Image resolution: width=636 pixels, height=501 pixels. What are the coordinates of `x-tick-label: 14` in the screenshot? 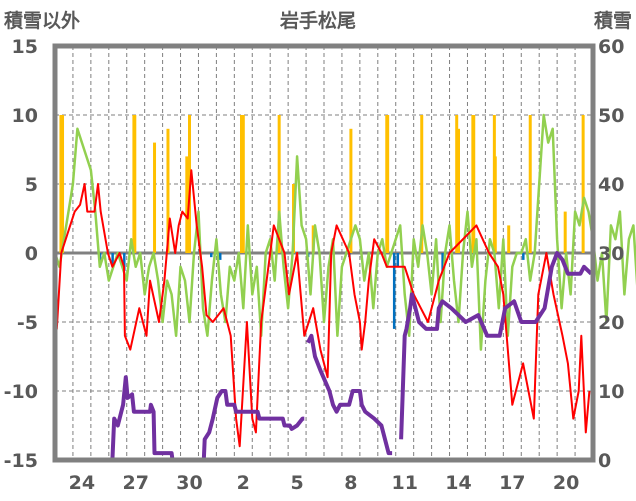 It's located at (458, 483).